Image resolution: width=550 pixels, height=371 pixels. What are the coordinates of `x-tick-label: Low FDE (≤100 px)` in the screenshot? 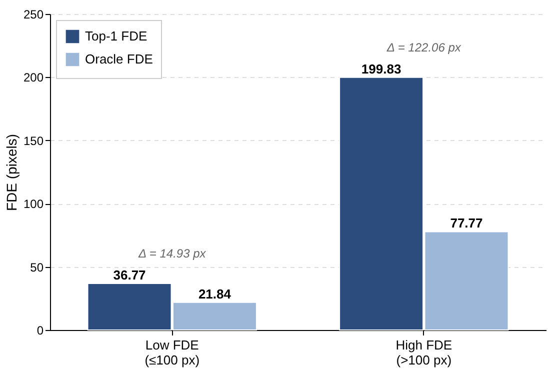 It's located at (172, 353).